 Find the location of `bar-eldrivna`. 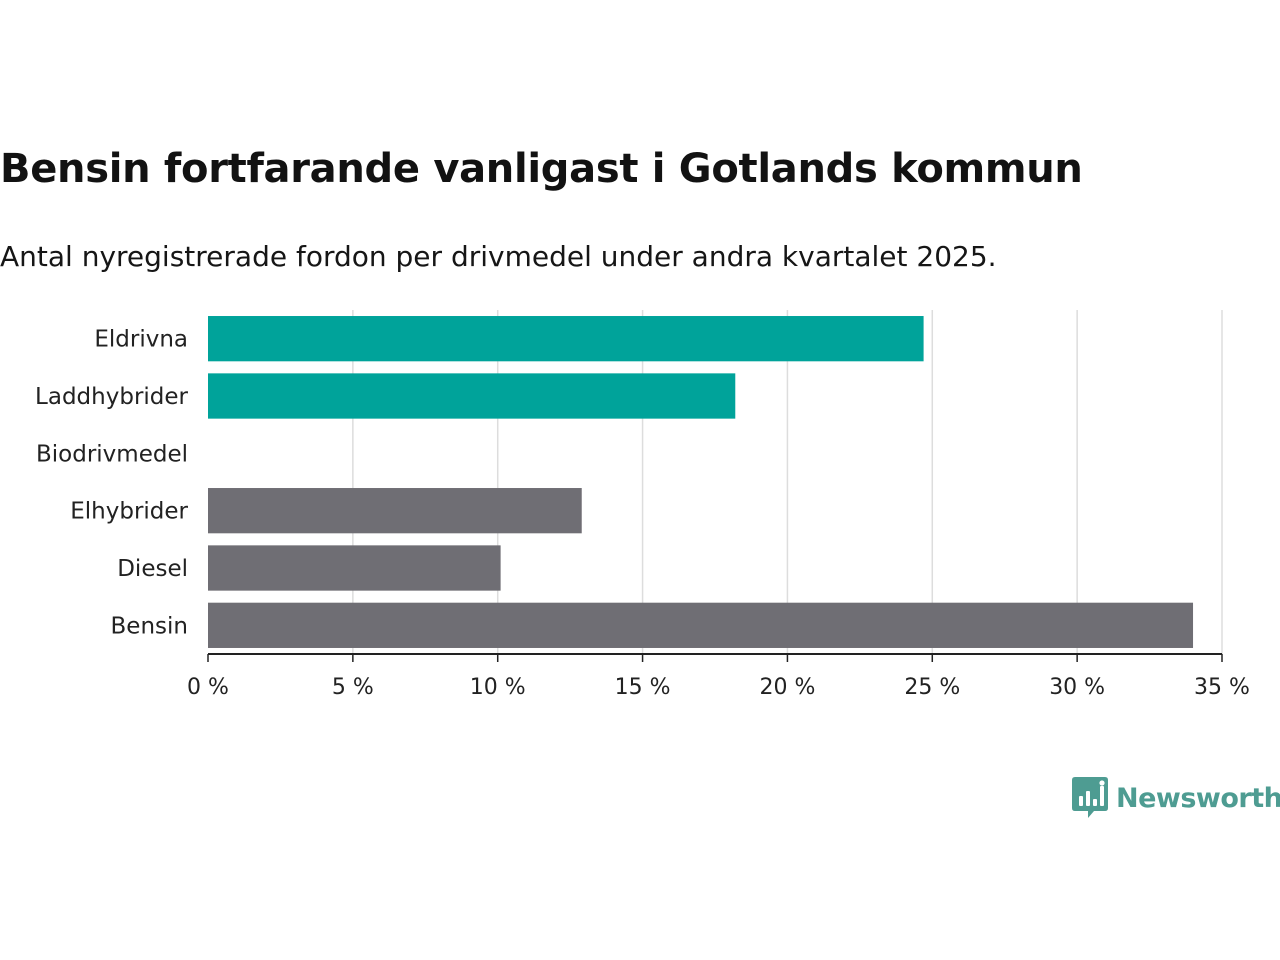

bar-eldrivna is located at coordinates (566, 339).